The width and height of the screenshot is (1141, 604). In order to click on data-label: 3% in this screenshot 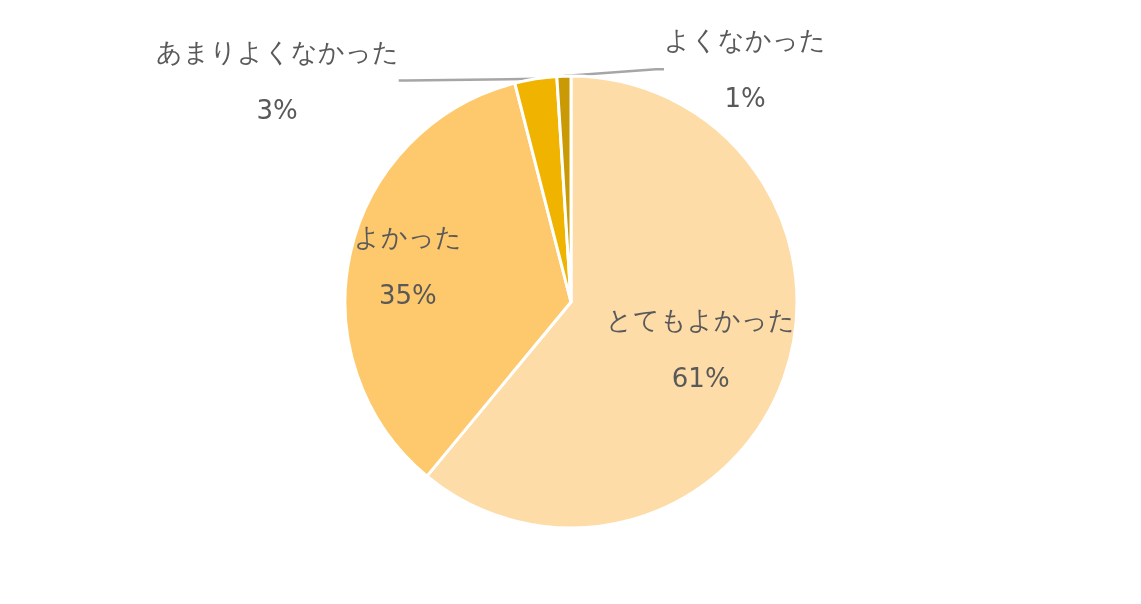, I will do `click(277, 109)`.